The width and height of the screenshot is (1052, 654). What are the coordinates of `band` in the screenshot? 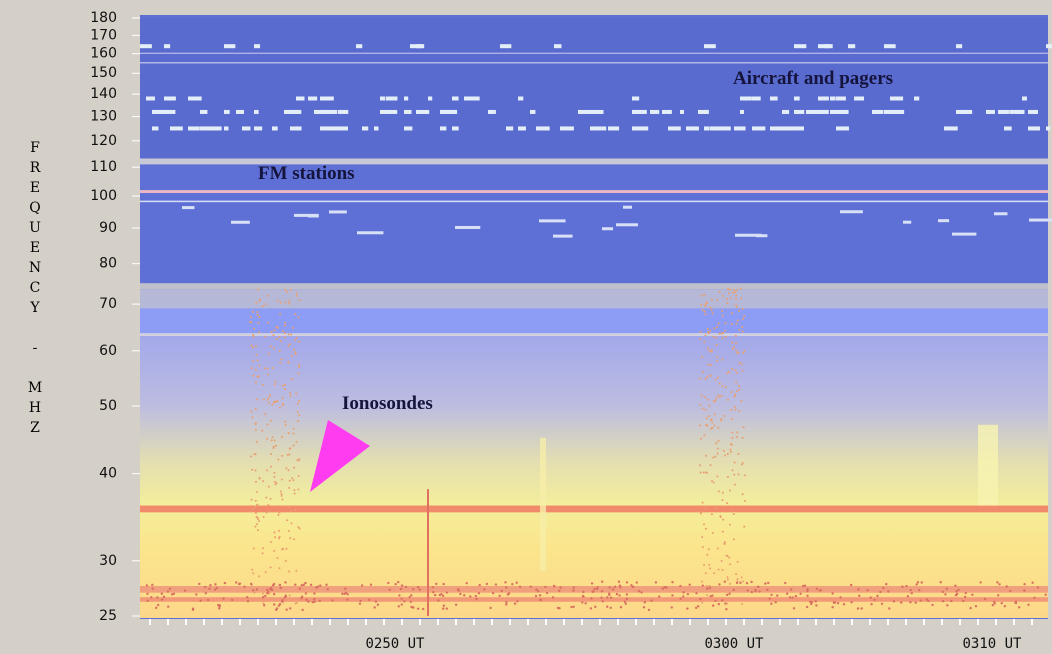 It's located at (594, 299).